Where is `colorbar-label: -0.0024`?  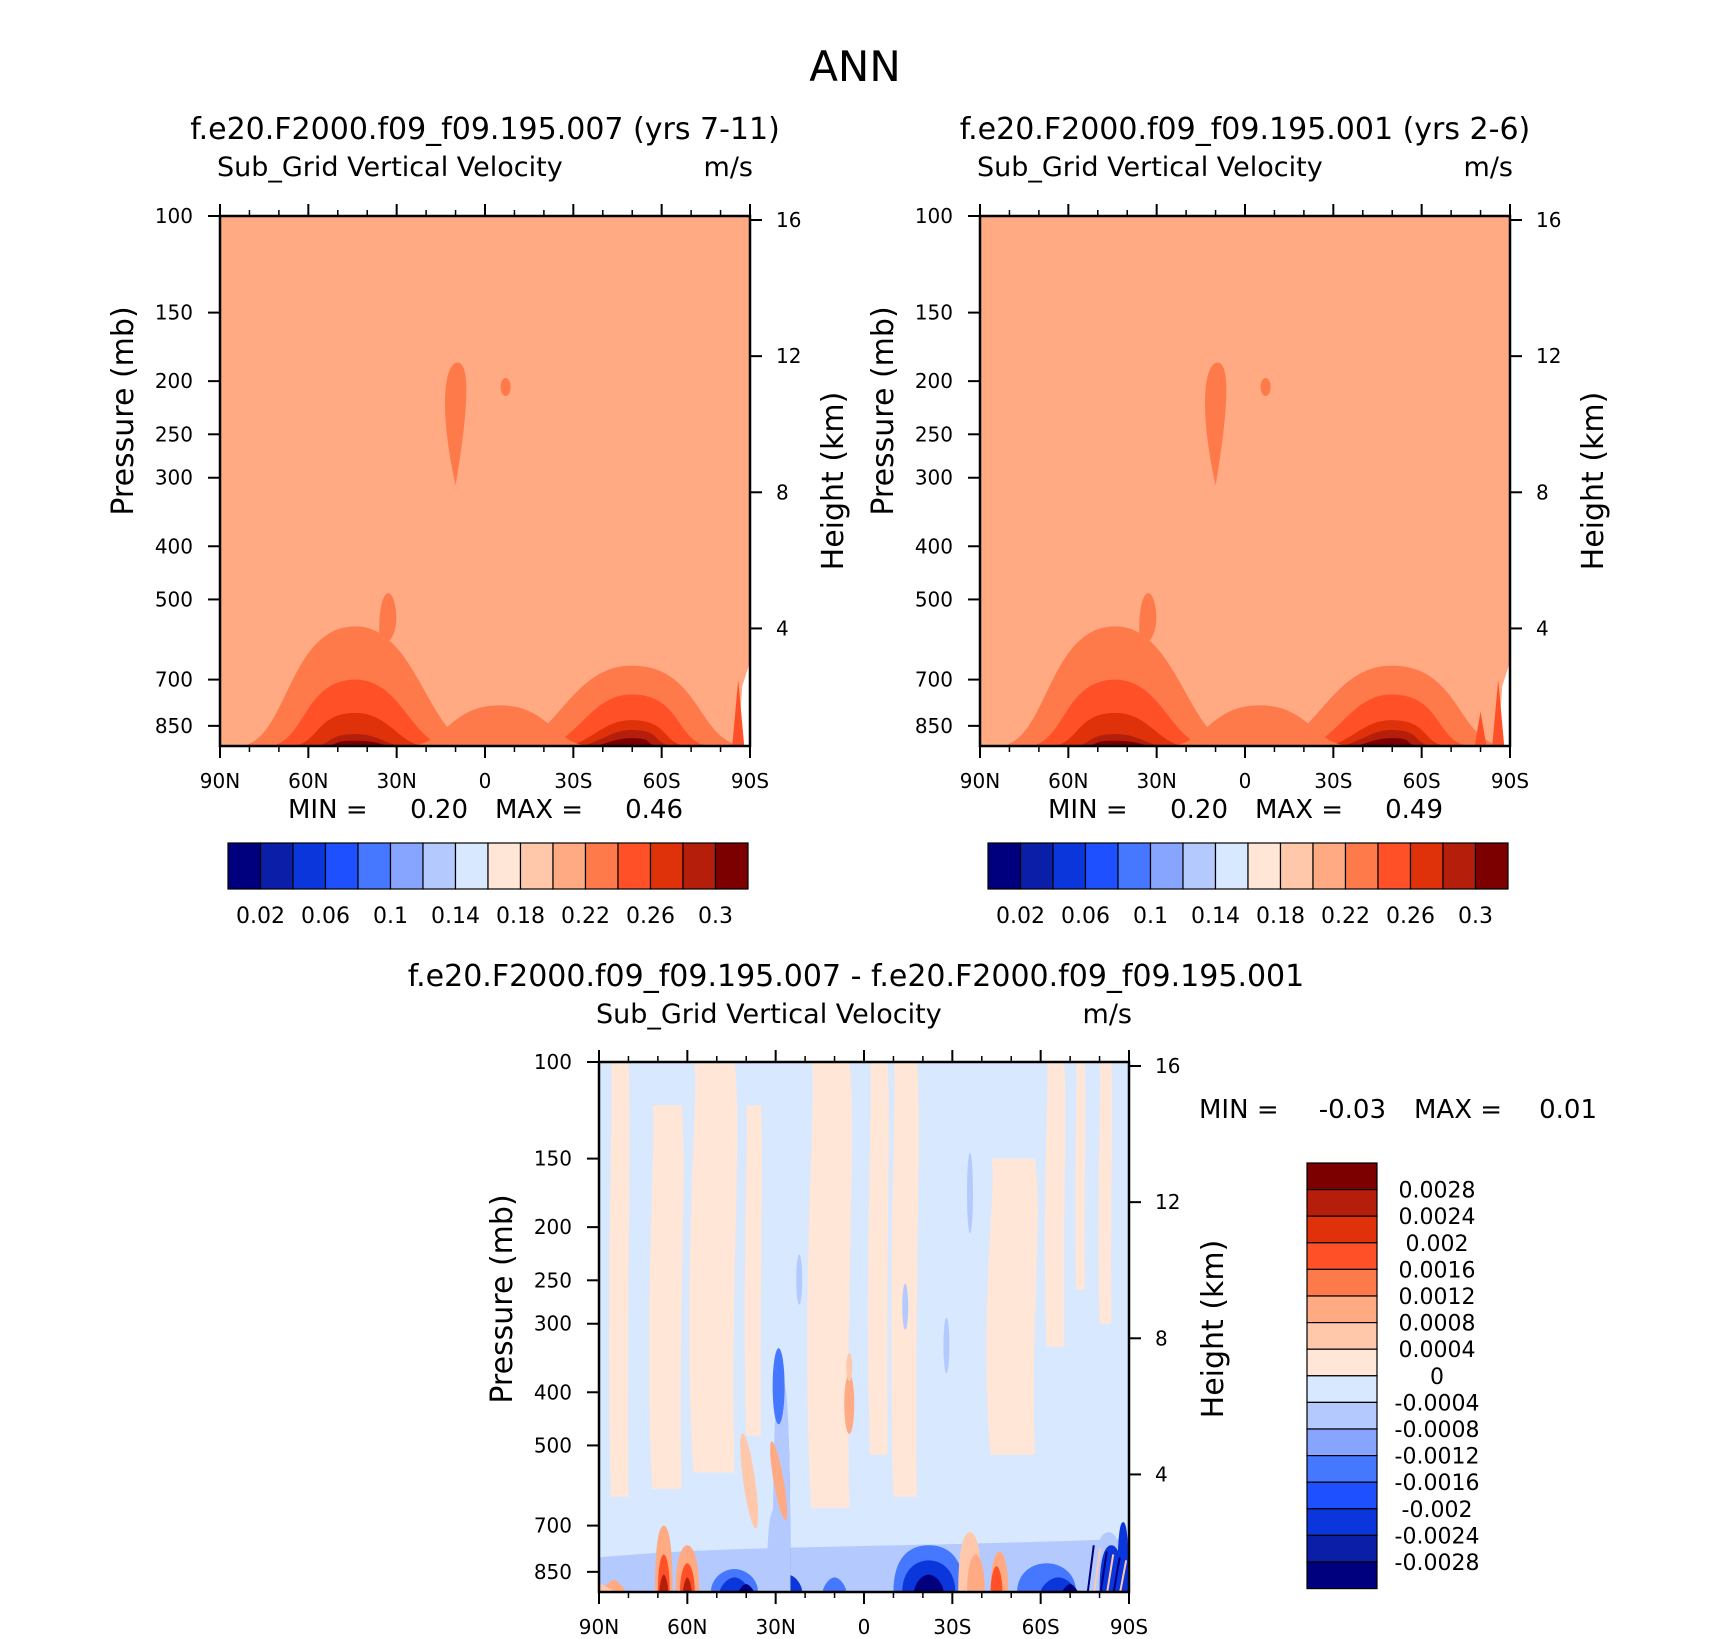 colorbar-label: -0.0024 is located at coordinates (1437, 1536).